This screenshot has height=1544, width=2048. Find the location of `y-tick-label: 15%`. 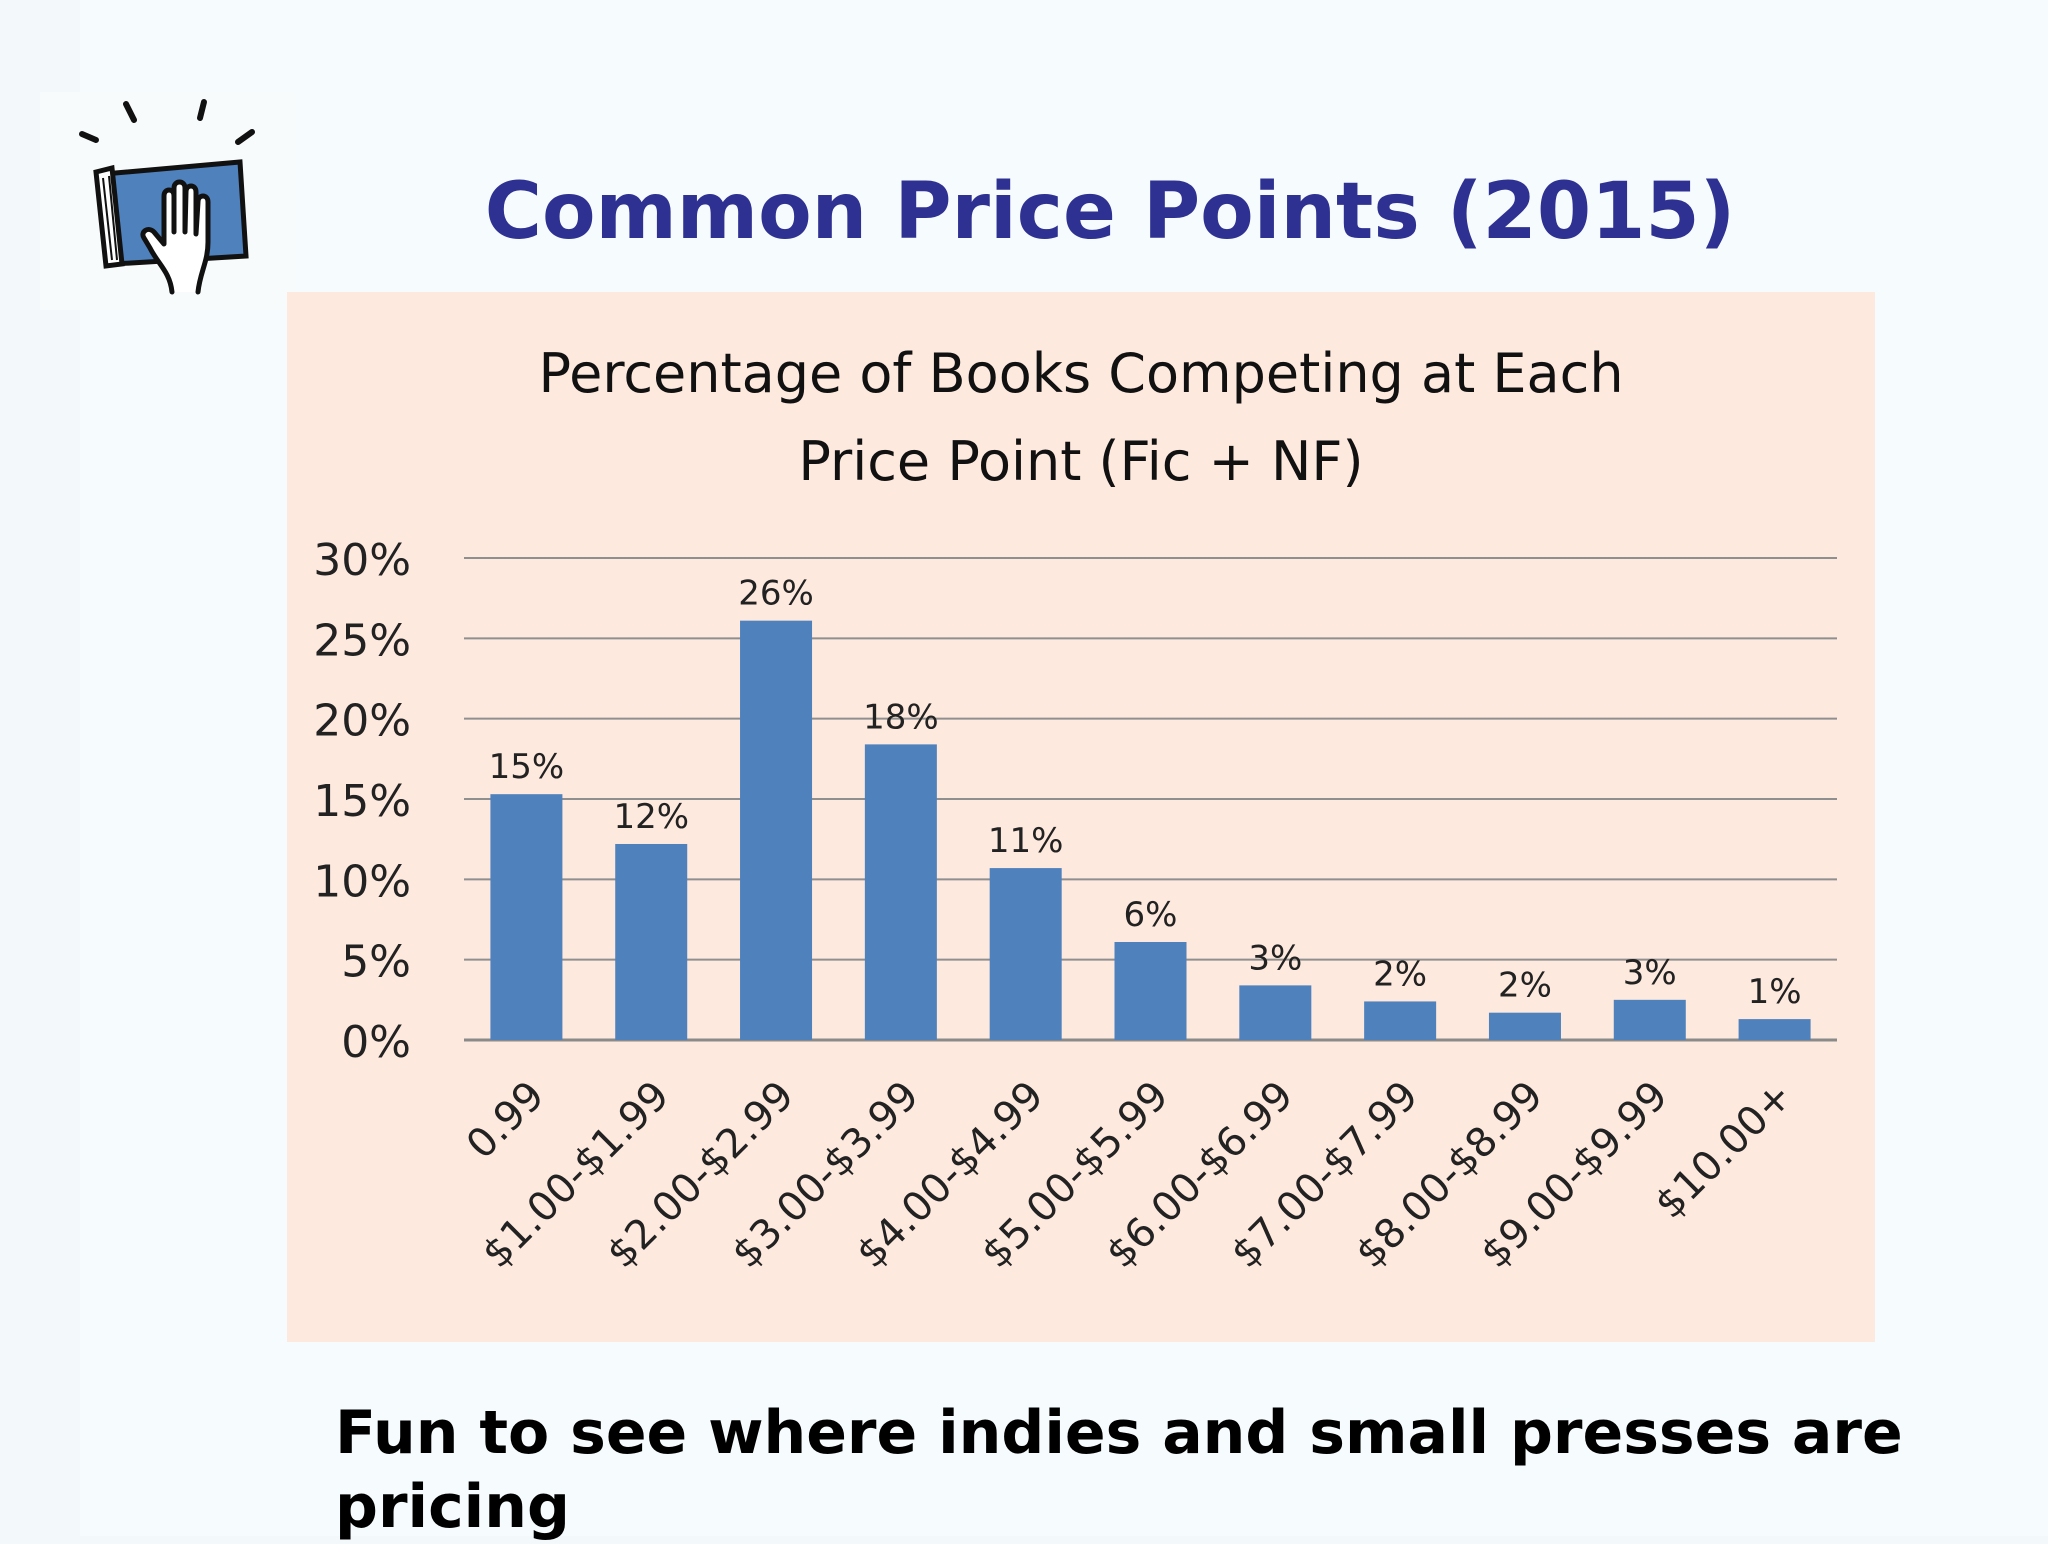

y-tick-label: 15% is located at coordinates (362, 801).